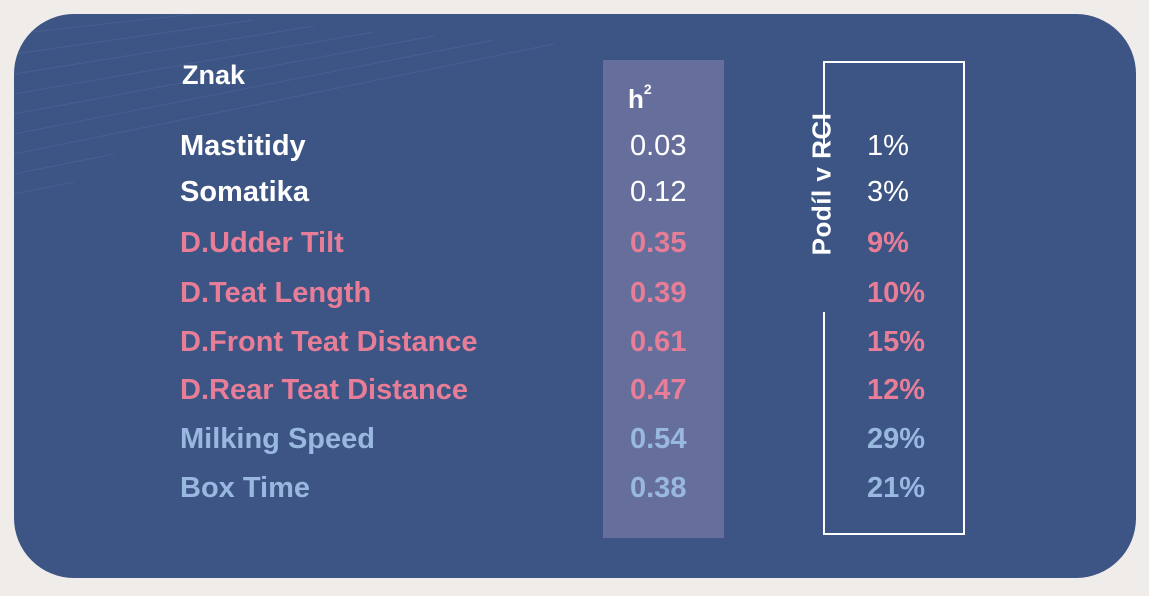  Describe the element at coordinates (896, 342) in the screenshot. I see `rci-share-value: 15%` at that location.